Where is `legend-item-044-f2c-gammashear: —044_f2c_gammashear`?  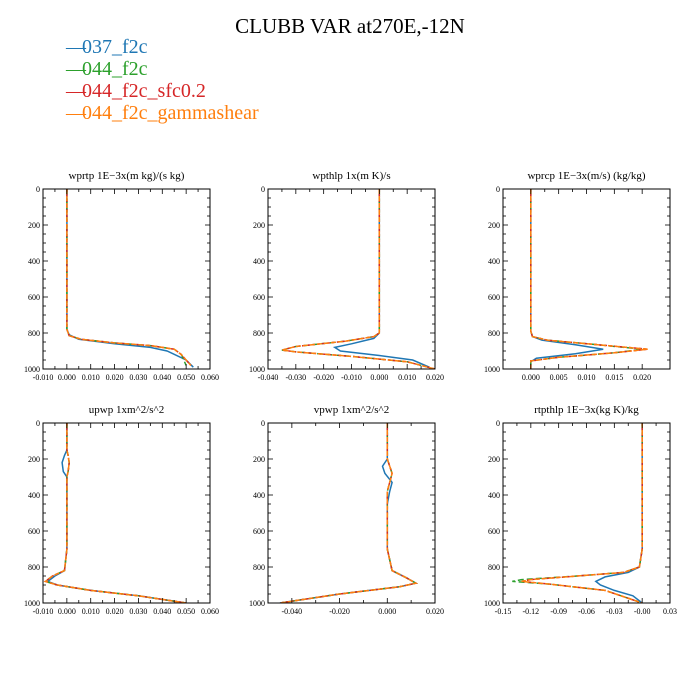
legend-item-044-f2c-gammashear: —044_f2c_gammashear is located at coordinates (162, 113).